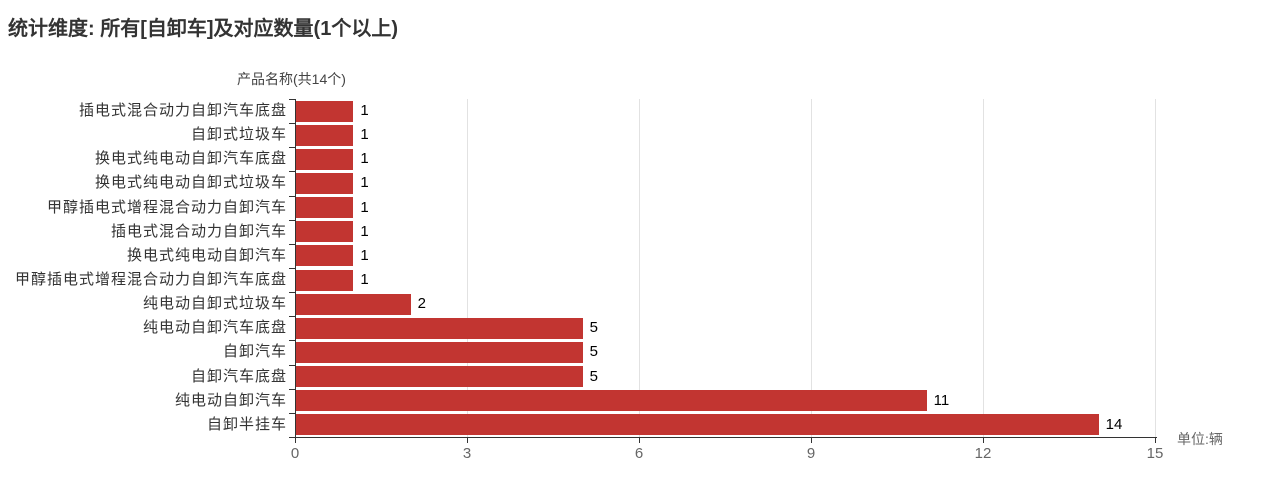 The height and width of the screenshot is (481, 1267). I want to click on category-label: 甲醇插电式增程混合动力自卸汽车底盘, so click(150, 279).